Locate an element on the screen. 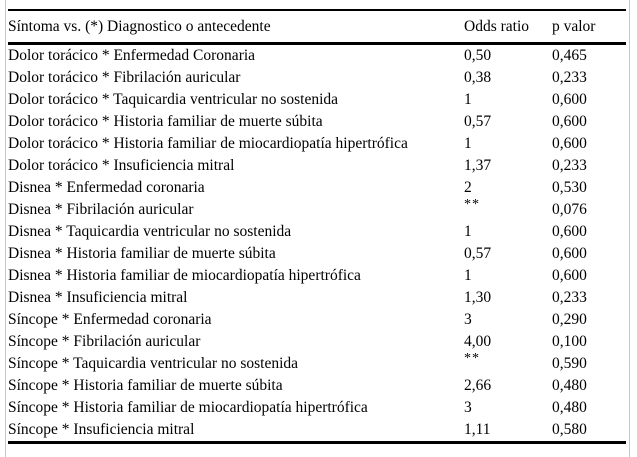 The height and width of the screenshot is (457, 637). p-value-cell: 0,100 is located at coordinates (569, 341).